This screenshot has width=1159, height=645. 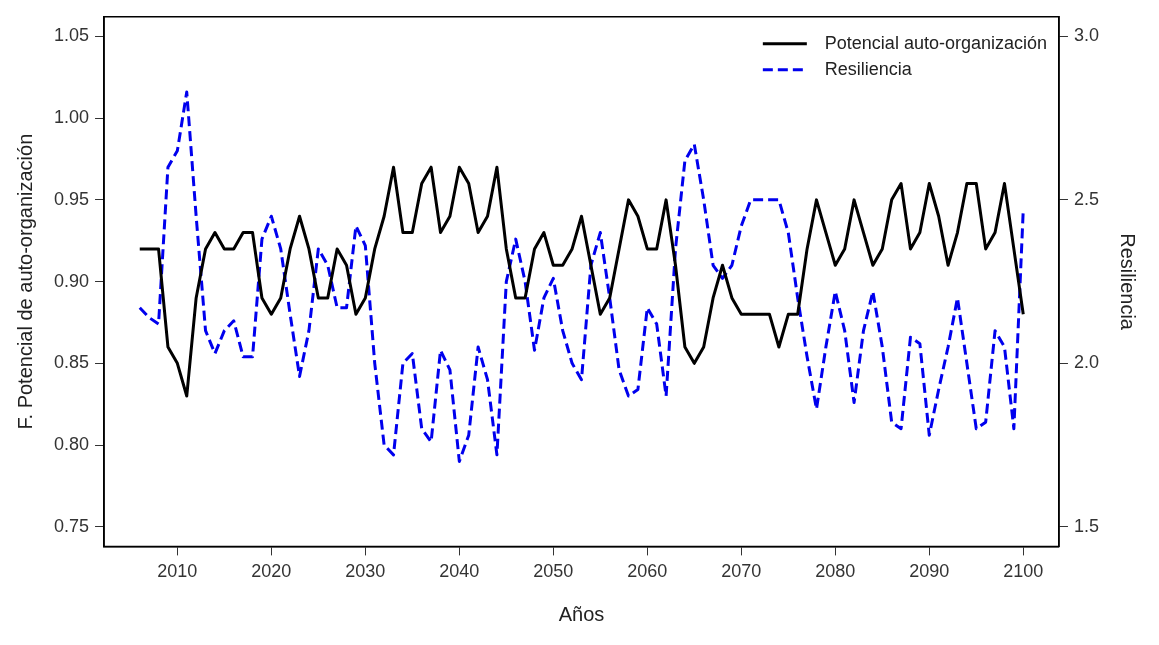 I want to click on y2-tick-label: 2.0, so click(x=1086, y=362).